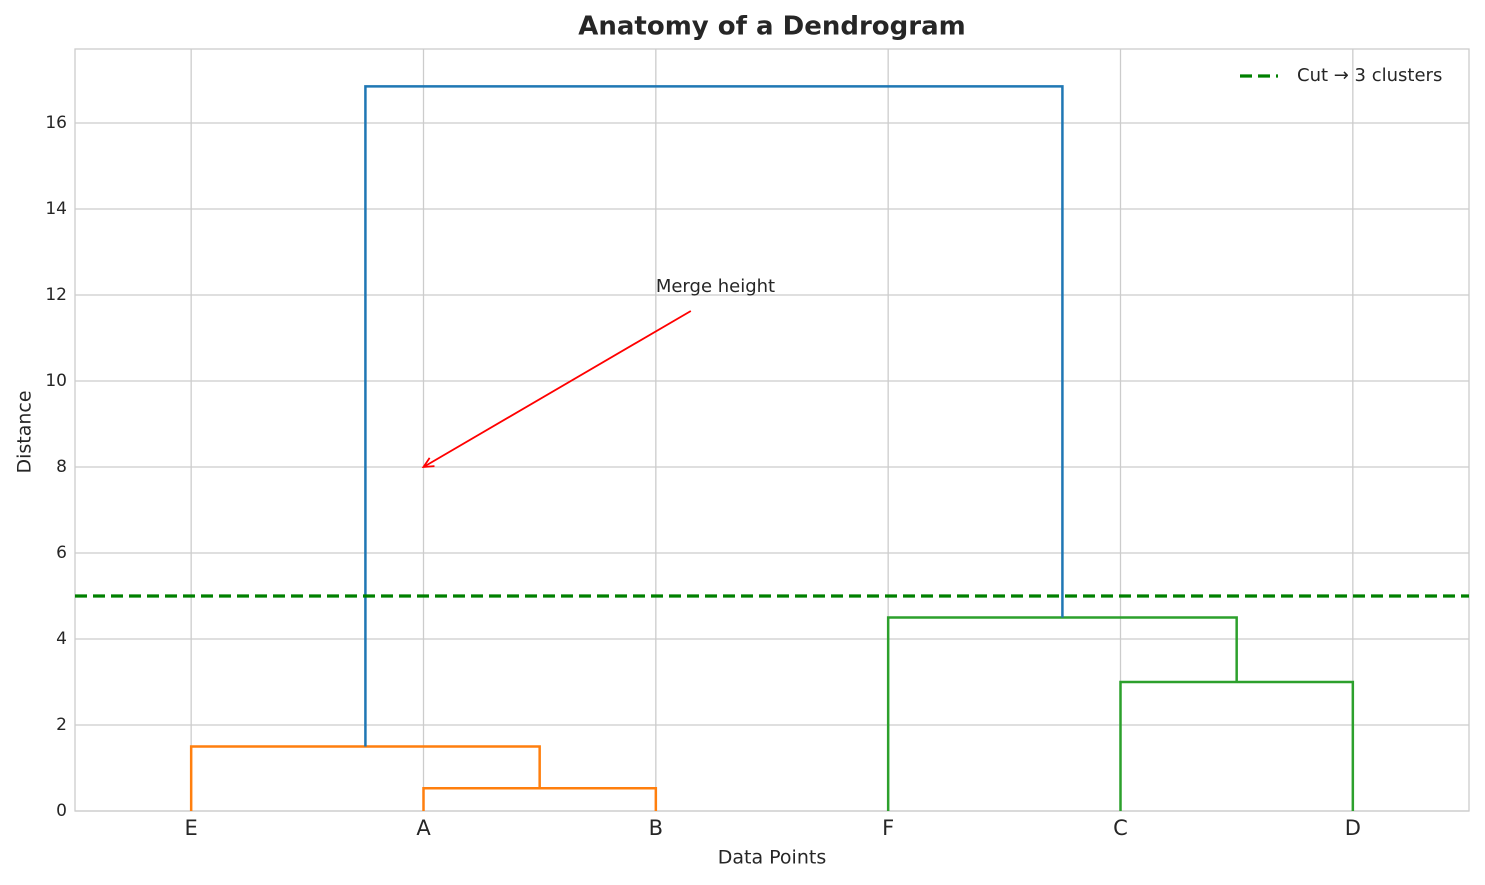  I want to click on y-tick-label: 6, so click(61, 553).